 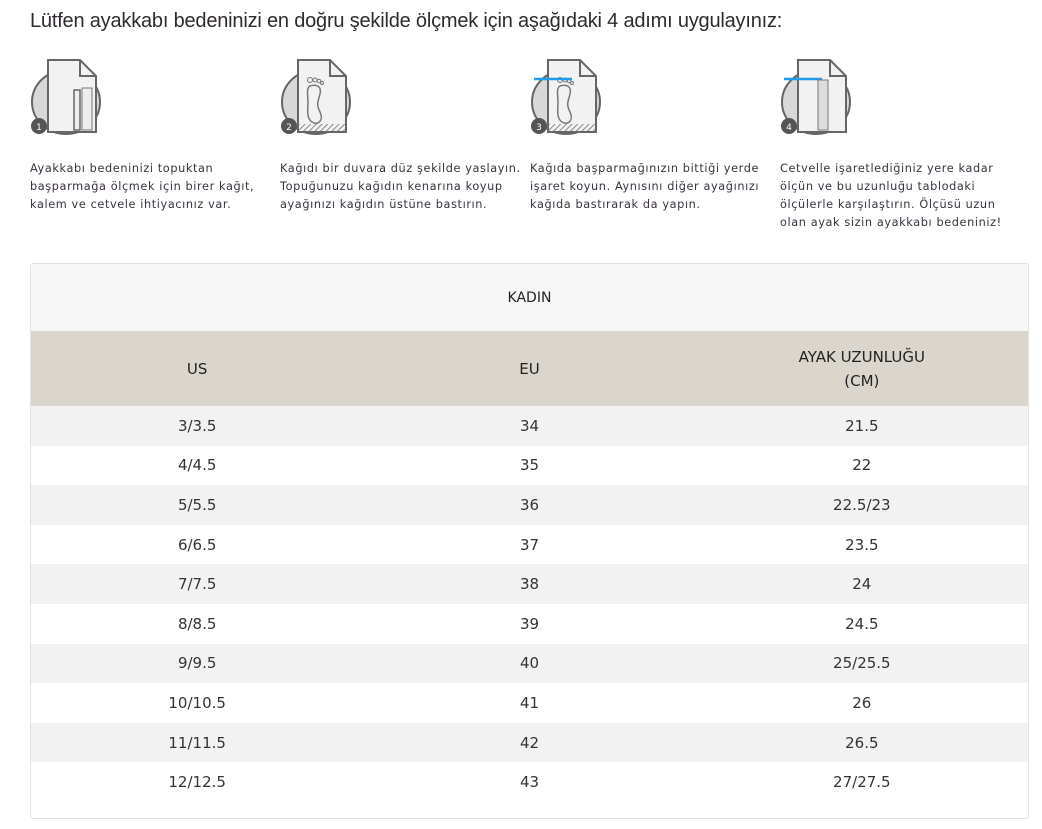 What do you see at coordinates (197, 702) in the screenshot?
I see `cell-us: 10/10.5` at bounding box center [197, 702].